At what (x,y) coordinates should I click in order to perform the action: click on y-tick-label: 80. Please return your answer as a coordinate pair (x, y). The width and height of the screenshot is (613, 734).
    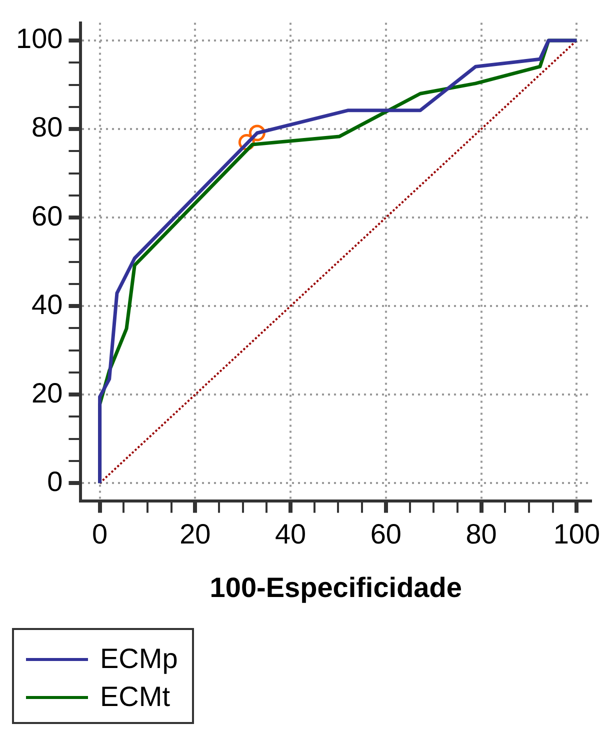
    Looking at the image, I should click on (47, 127).